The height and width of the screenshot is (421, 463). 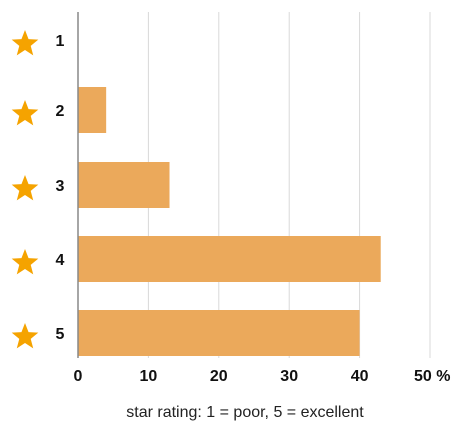 I want to click on x-tick-label: 10, so click(x=149, y=376).